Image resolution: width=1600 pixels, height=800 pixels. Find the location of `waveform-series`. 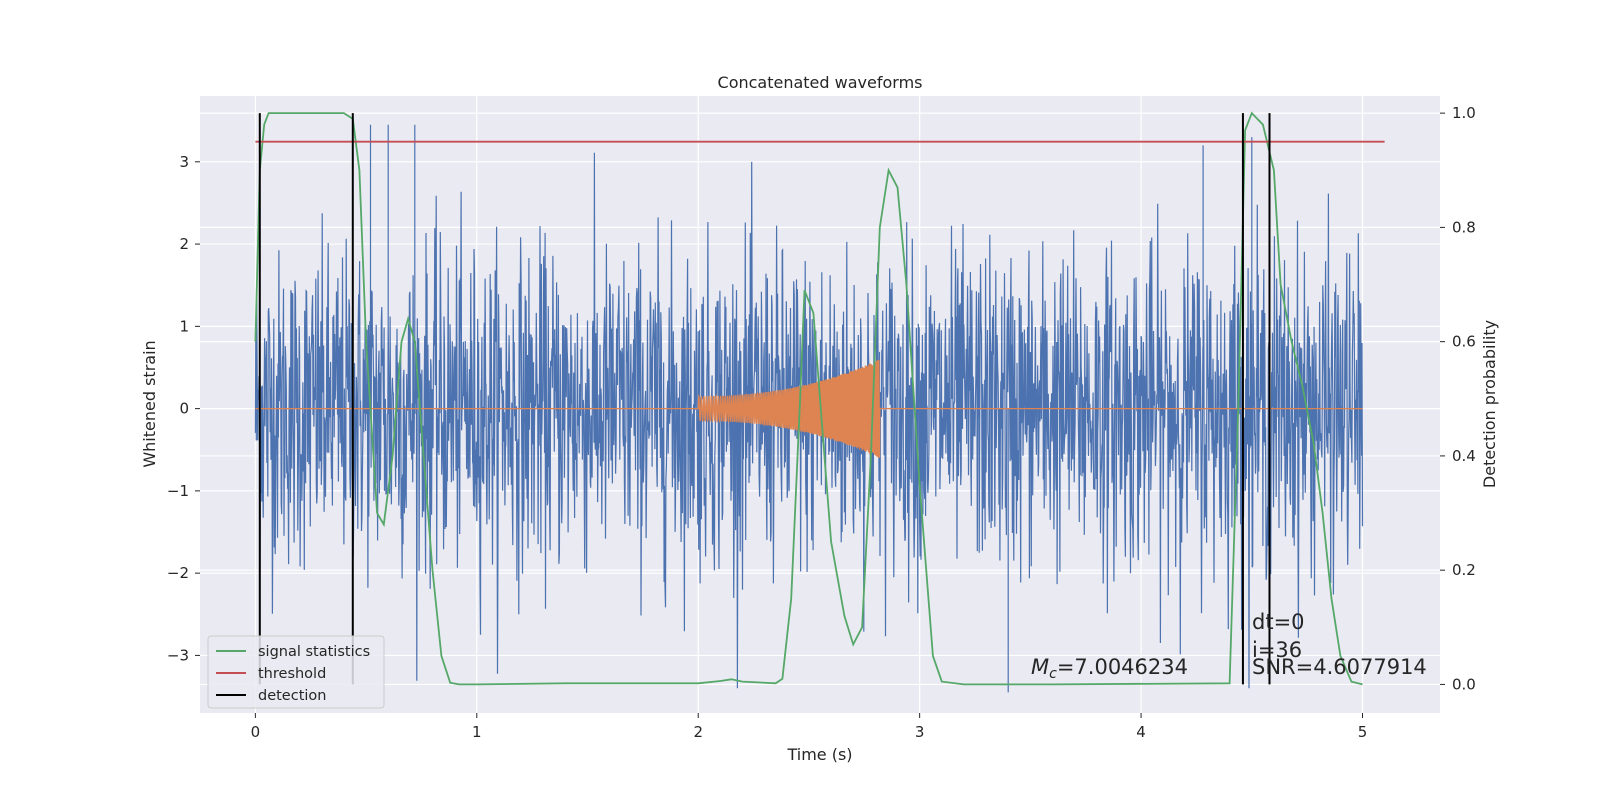

waveform-series is located at coordinates (809, 408).